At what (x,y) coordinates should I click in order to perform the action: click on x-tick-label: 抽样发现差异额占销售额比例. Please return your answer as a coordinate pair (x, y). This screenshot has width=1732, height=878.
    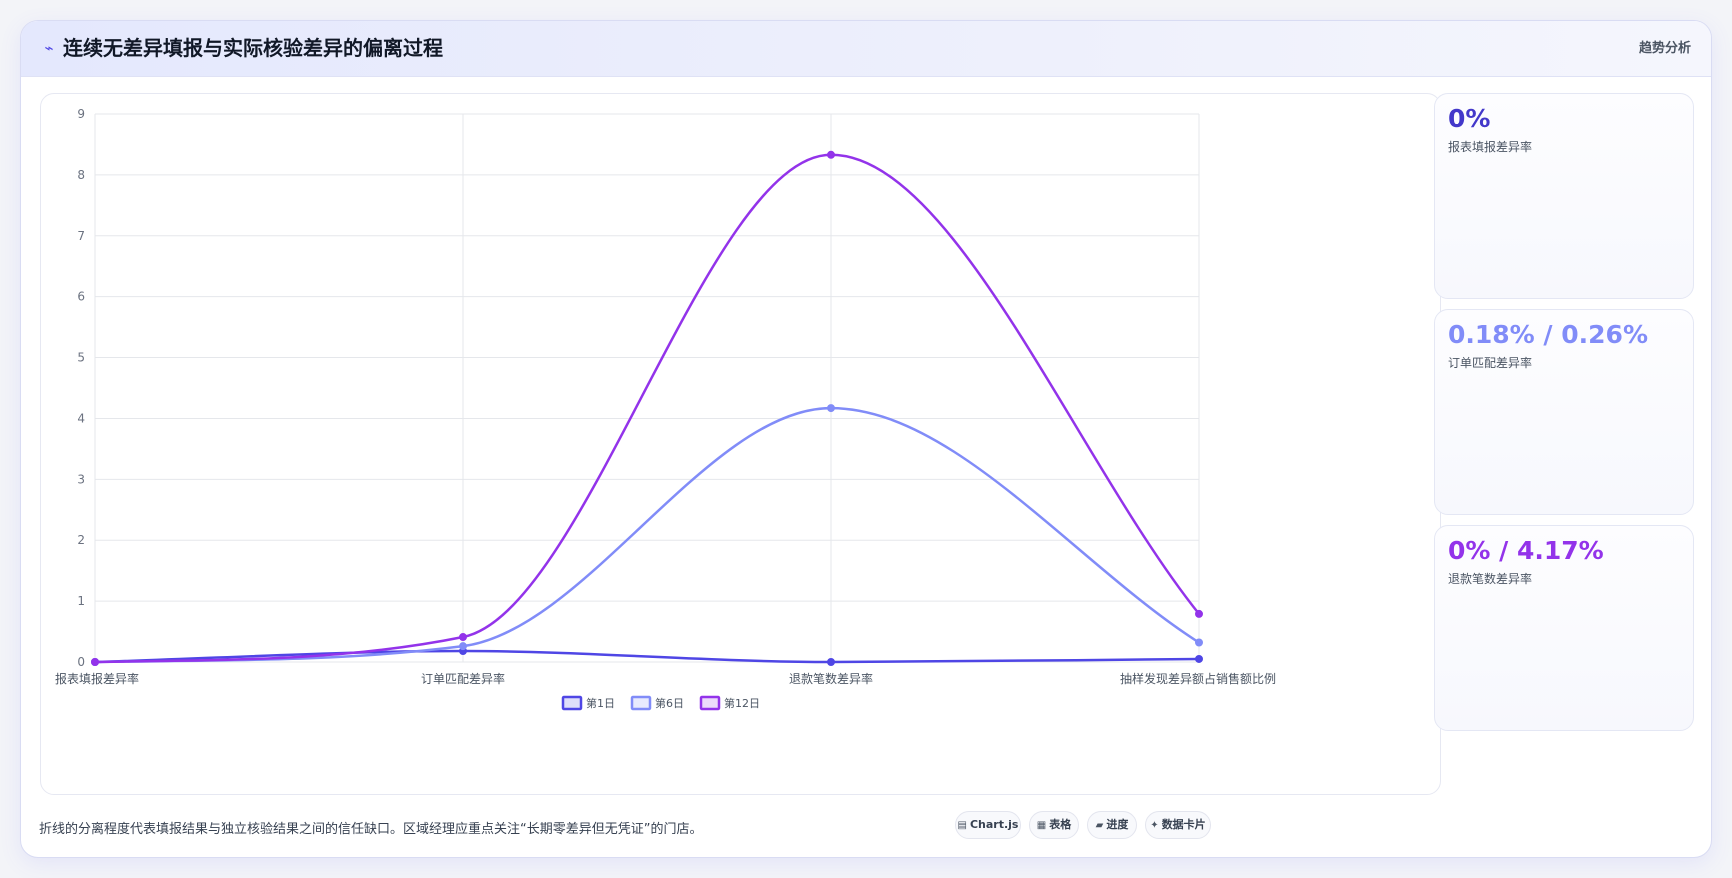
    Looking at the image, I should click on (1198, 678).